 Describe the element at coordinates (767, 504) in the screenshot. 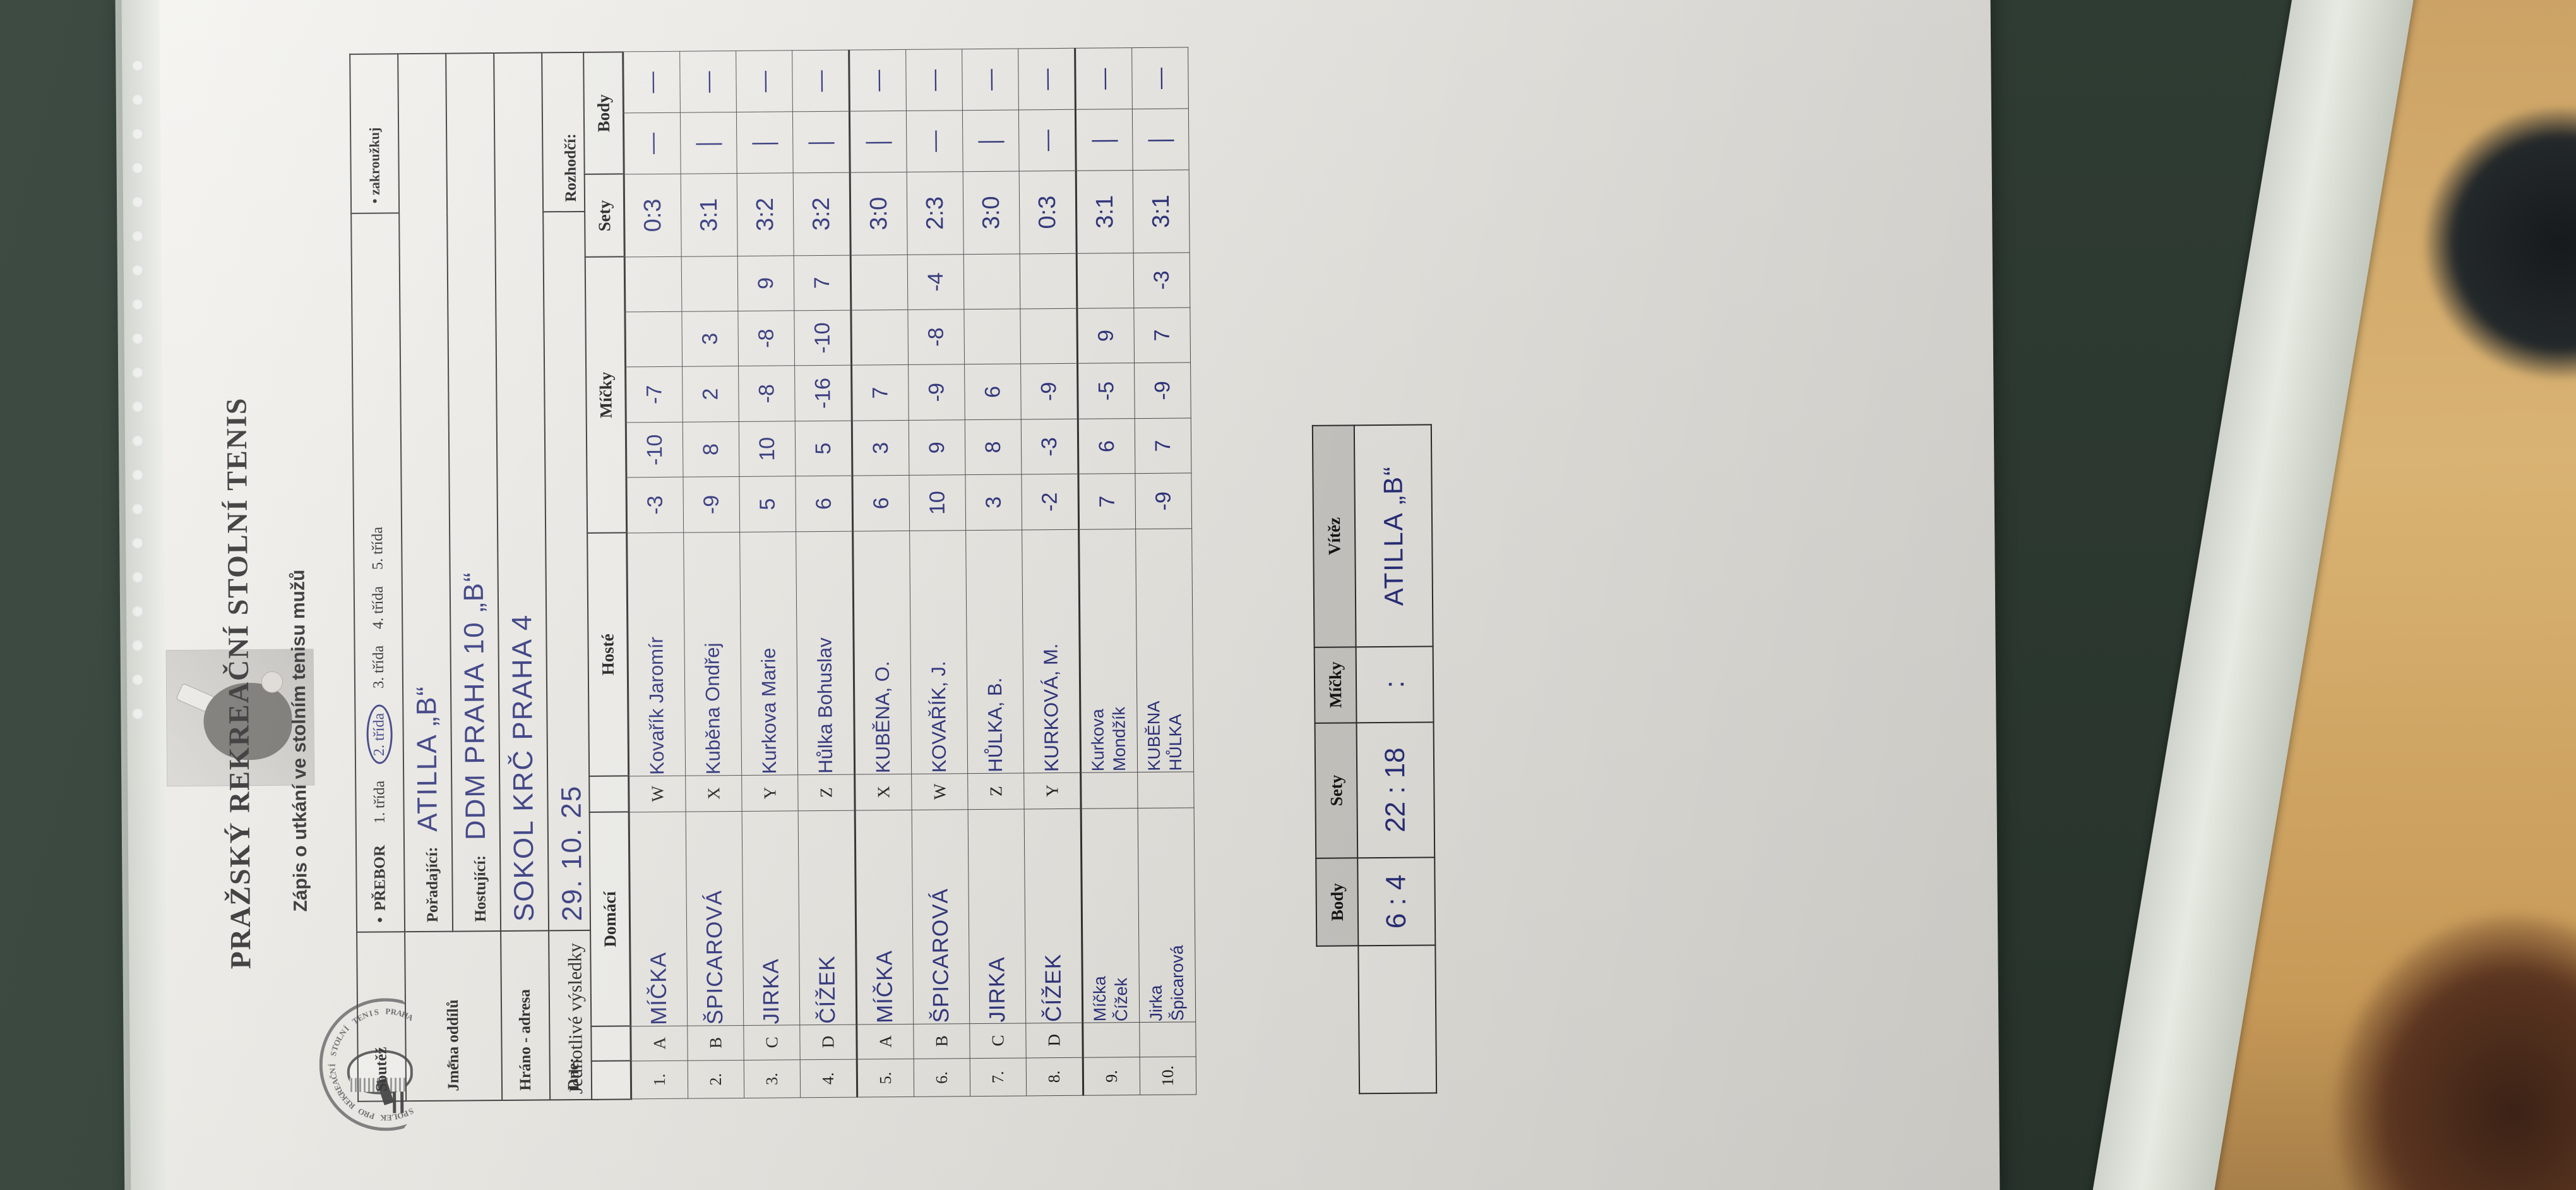

I see `ball-score-1: 5` at that location.